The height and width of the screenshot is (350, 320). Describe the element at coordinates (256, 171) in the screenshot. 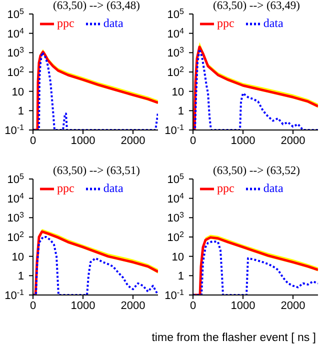

I see `chart-title: (63,50) --> (63,52)` at that location.